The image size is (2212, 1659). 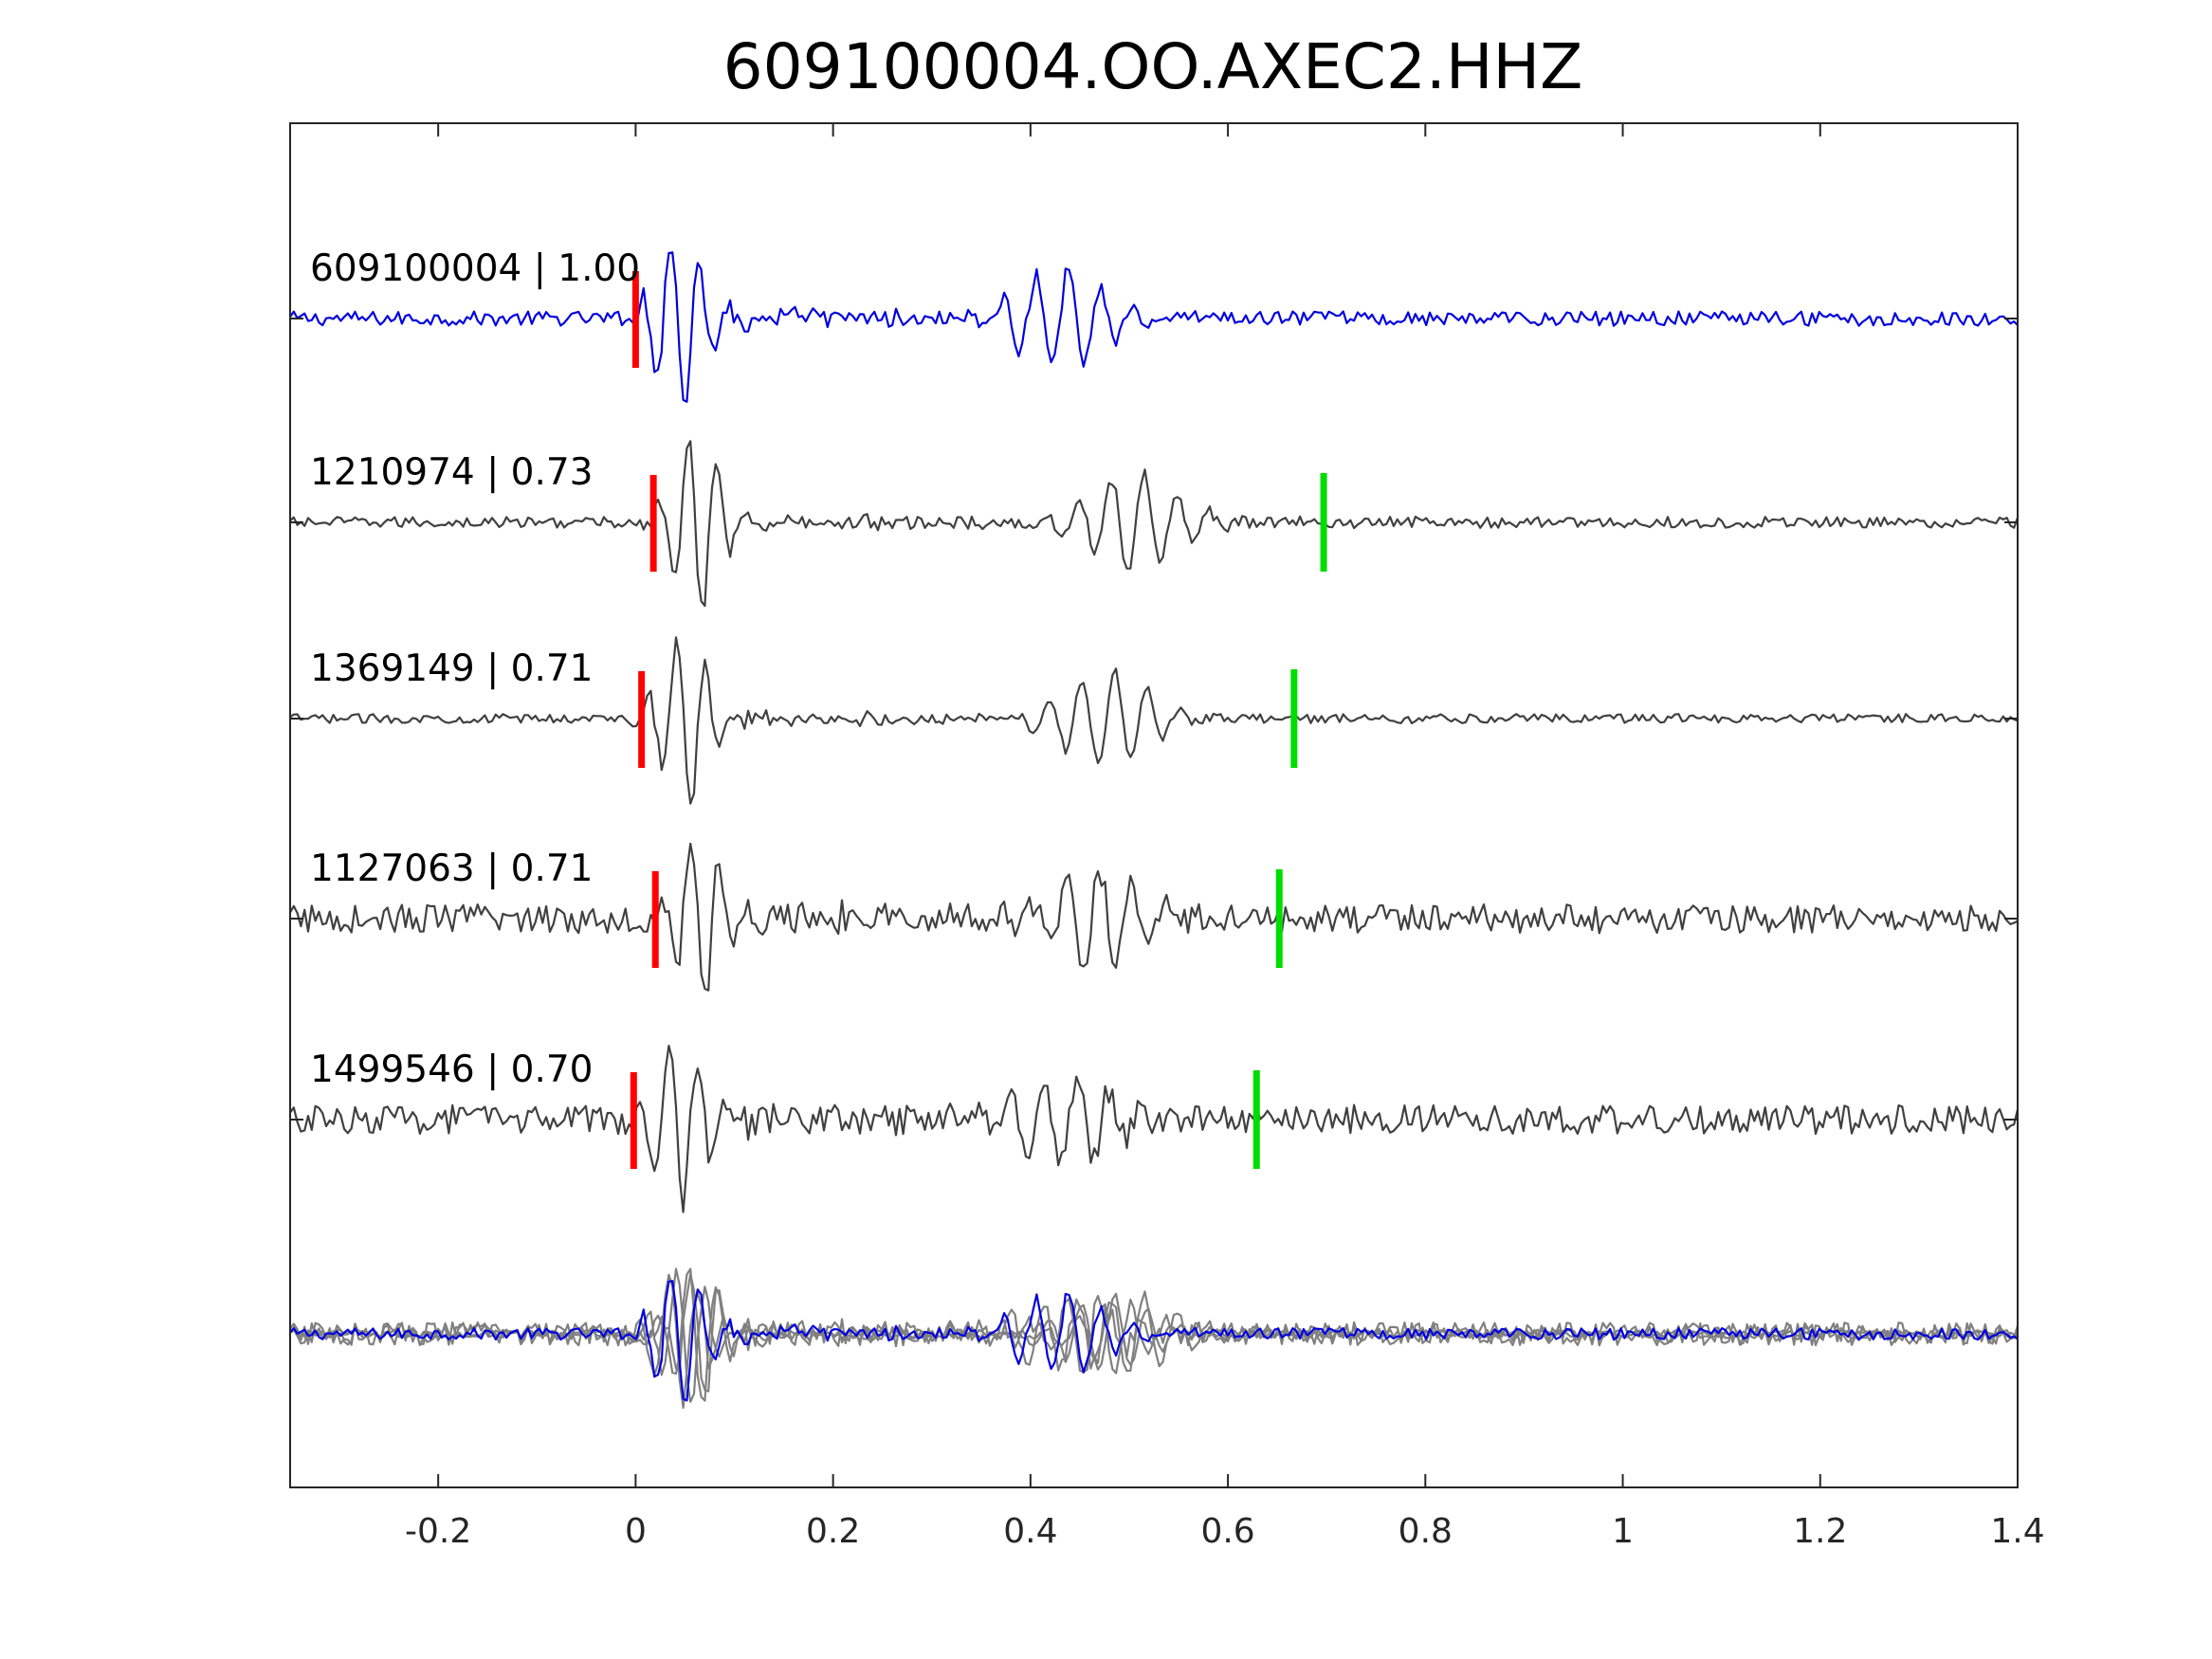 I want to click on x-tick-label: 0.8, so click(x=1425, y=1531).